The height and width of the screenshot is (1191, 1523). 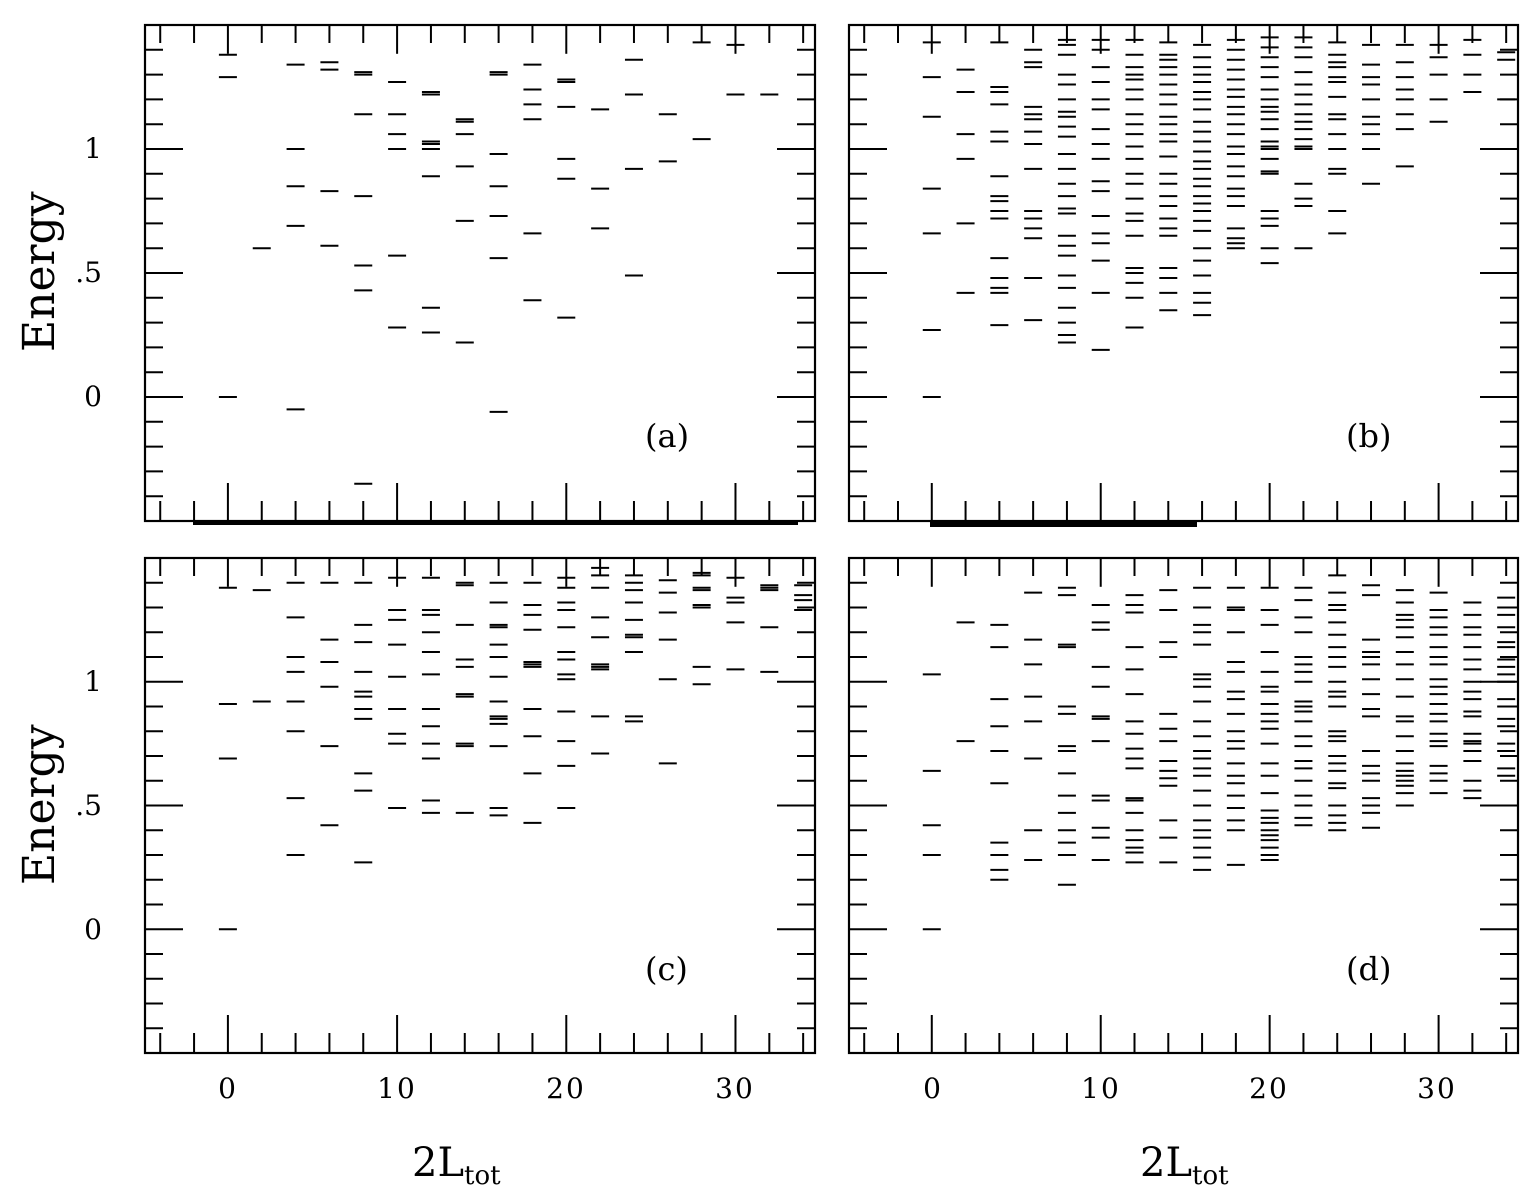 I want to click on ytick-label-top-0: 0, so click(x=93, y=396).